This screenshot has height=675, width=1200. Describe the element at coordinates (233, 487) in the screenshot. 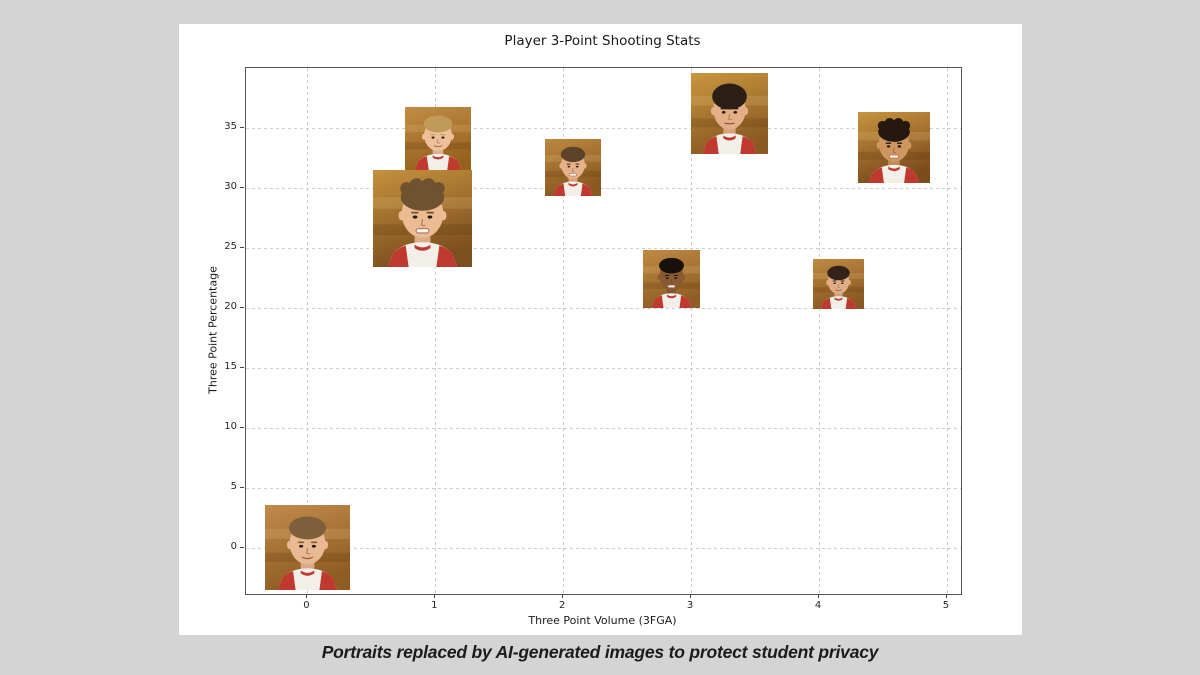

I see `y-tick-label: 5` at that location.